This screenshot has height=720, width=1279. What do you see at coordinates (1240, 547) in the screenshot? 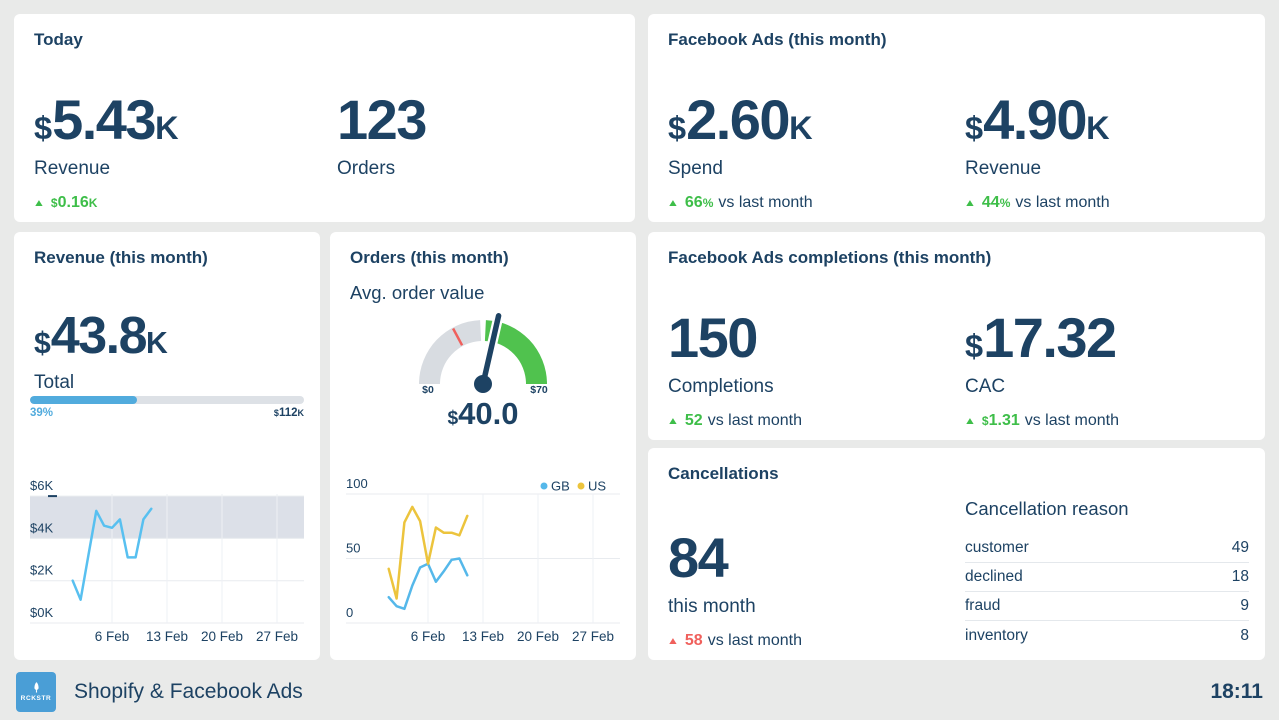
I see `reason-count: 49` at bounding box center [1240, 547].